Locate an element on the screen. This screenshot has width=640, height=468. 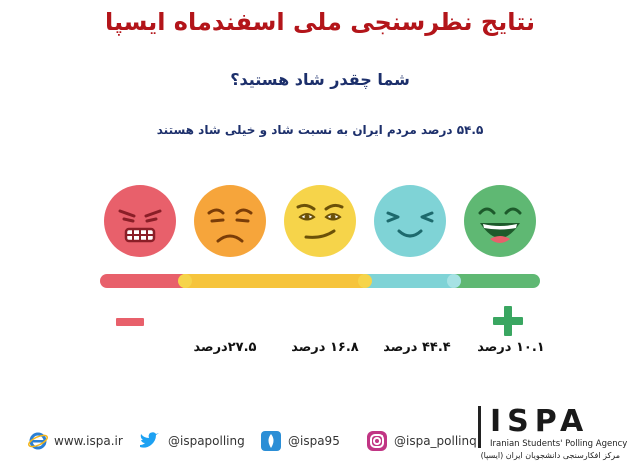
sad-face-icon is located at coordinates (230, 221).